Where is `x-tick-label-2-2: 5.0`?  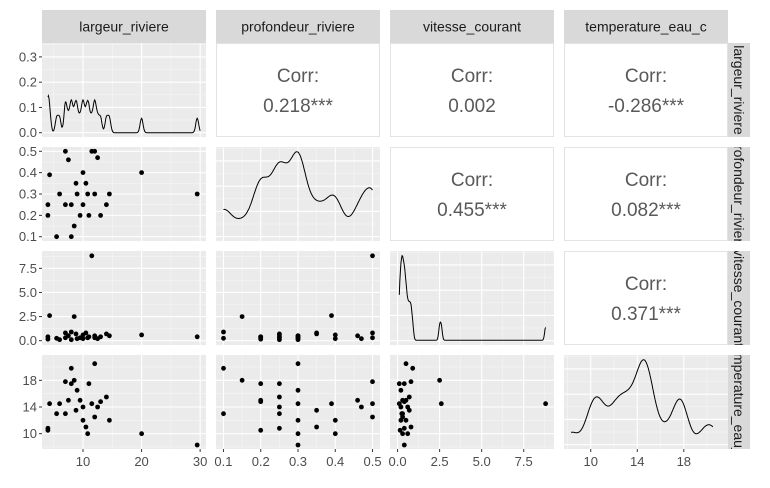
x-tick-label-2-2: 5.0 is located at coordinates (482, 461).